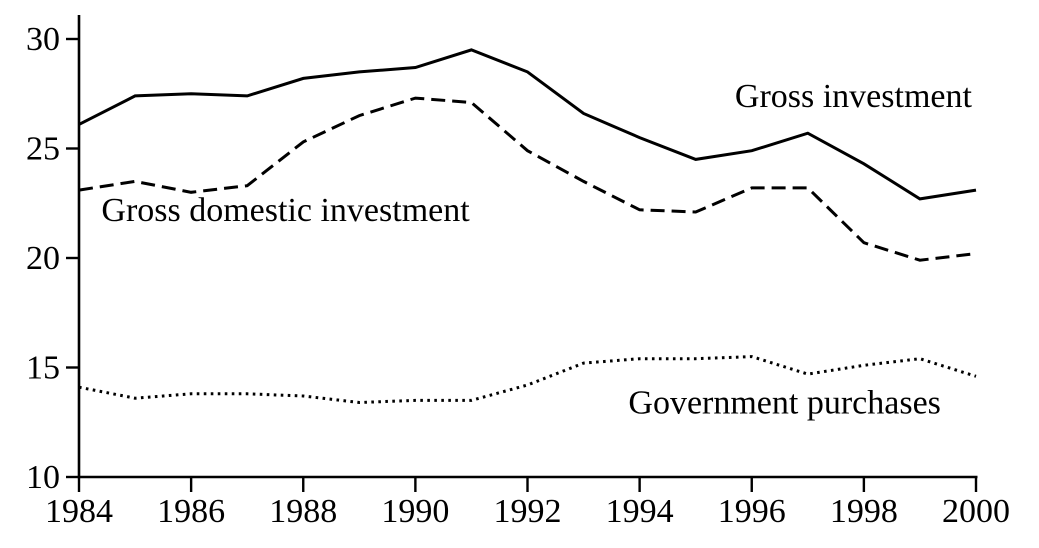 This screenshot has height=548, width=1039. I want to click on x-tick-label: 1986, so click(191, 511).